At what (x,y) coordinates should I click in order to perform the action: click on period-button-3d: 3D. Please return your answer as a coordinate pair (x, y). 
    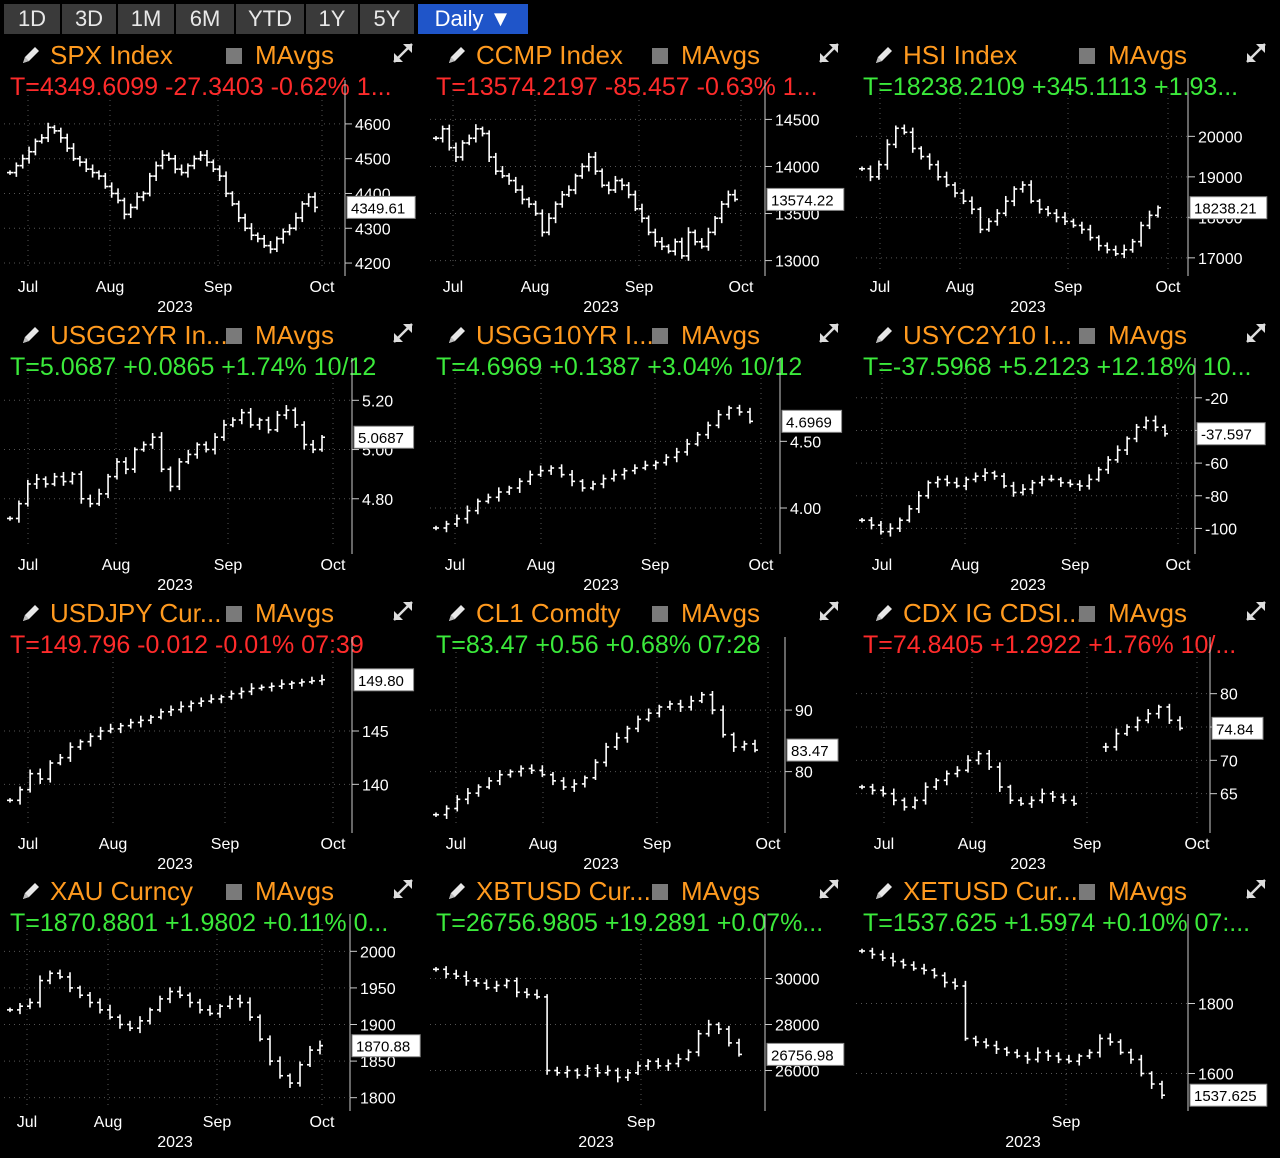
    Looking at the image, I should click on (89, 19).